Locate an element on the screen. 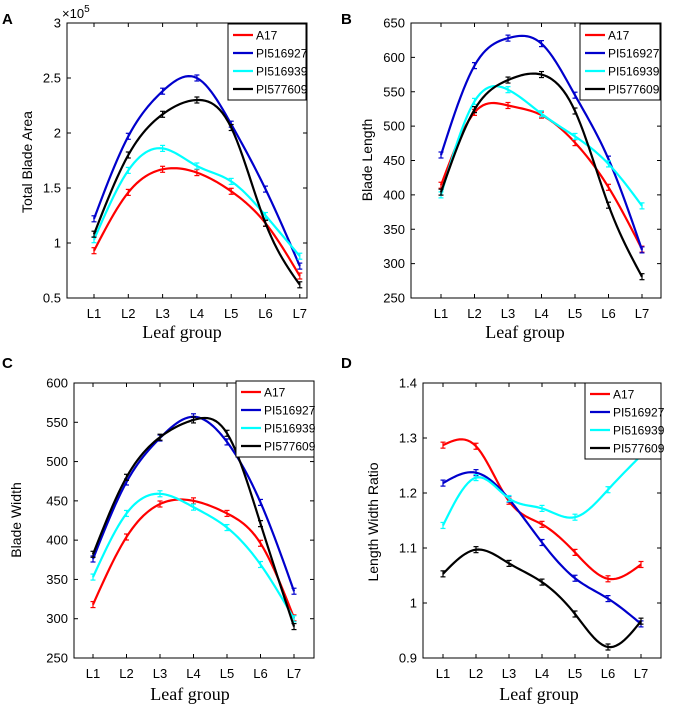 Image resolution: width=680 pixels, height=706 pixels. x-tick-label-d: L2 is located at coordinates (476, 673).